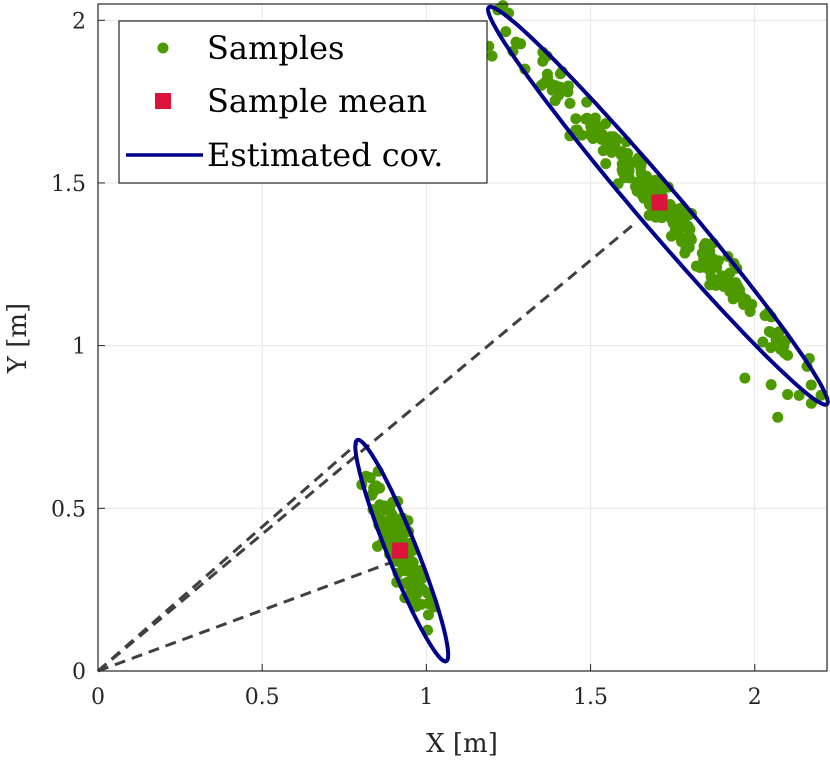 The image size is (830, 764). Describe the element at coordinates (426, 697) in the screenshot. I see `x-tick-label: 1` at that location.